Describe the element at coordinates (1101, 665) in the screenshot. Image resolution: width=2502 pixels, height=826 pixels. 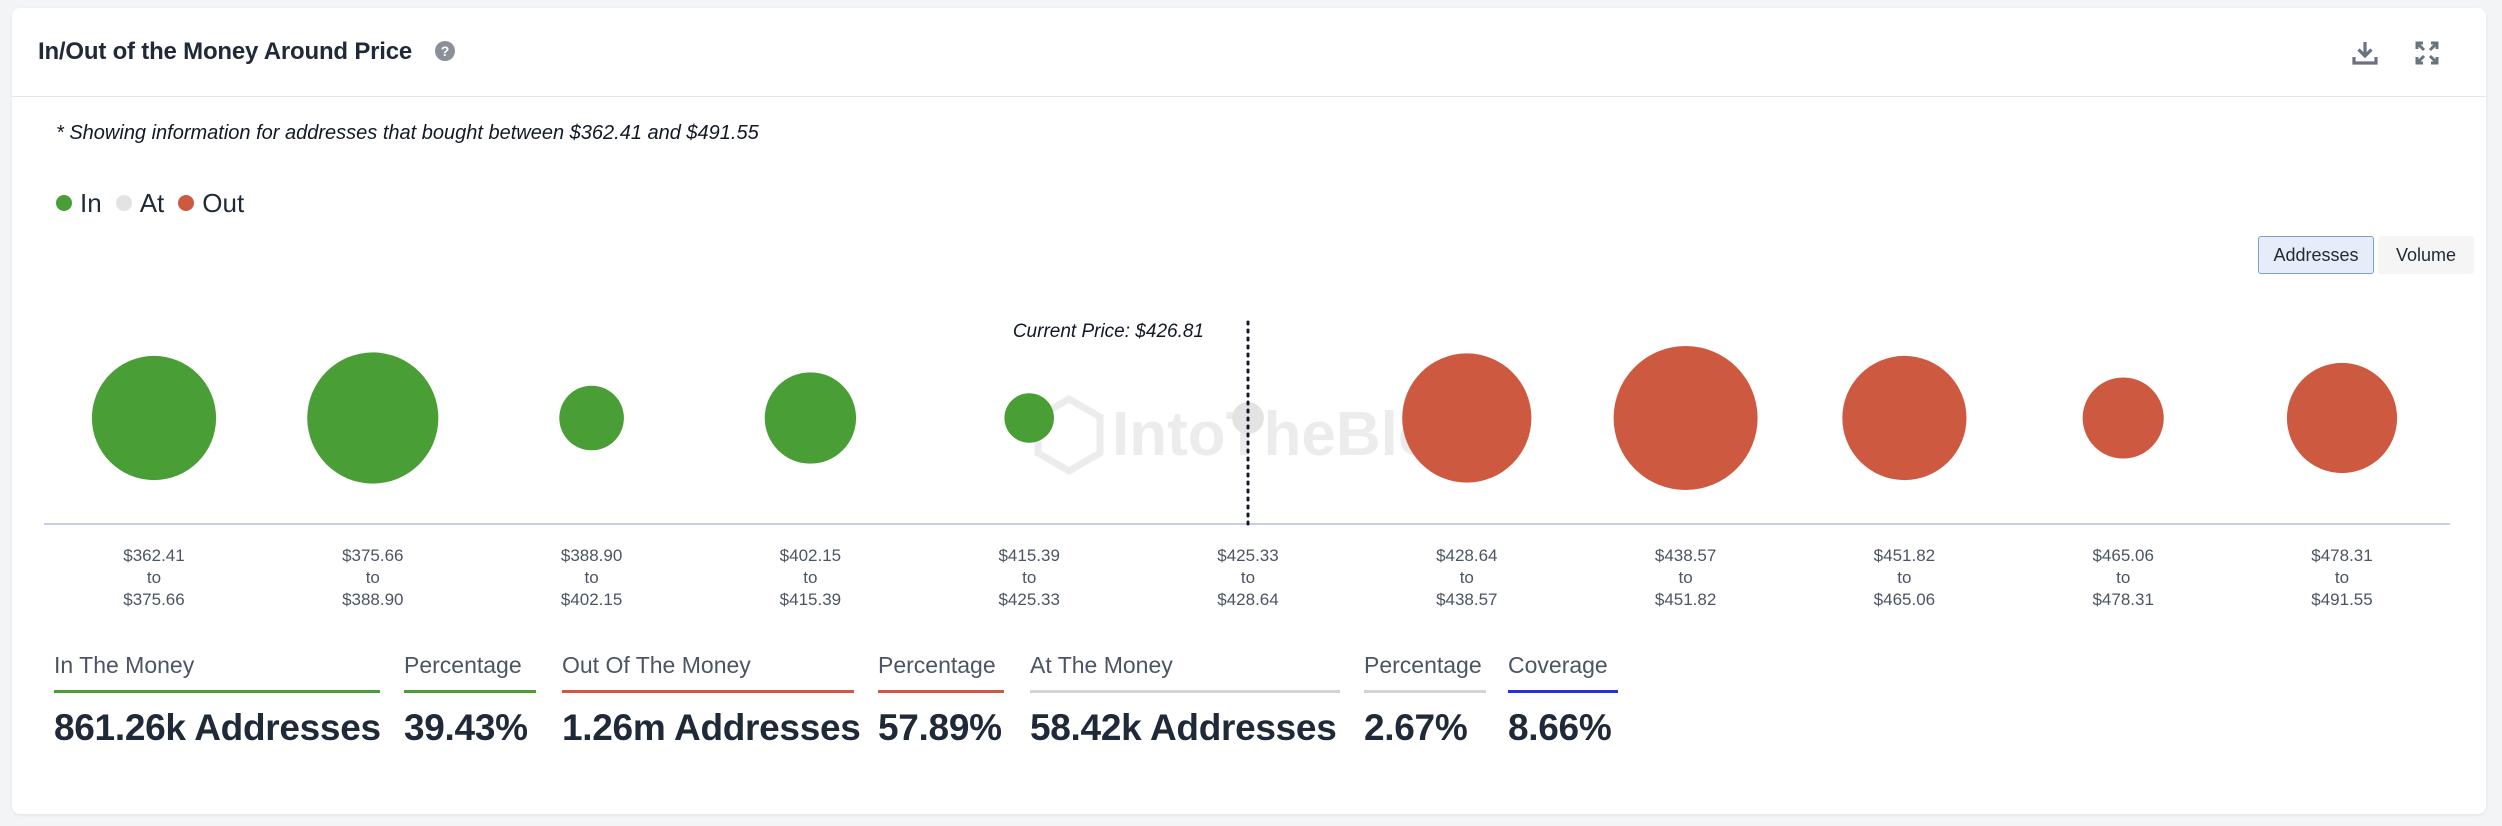
I see `stat-label: At The Money` at that location.